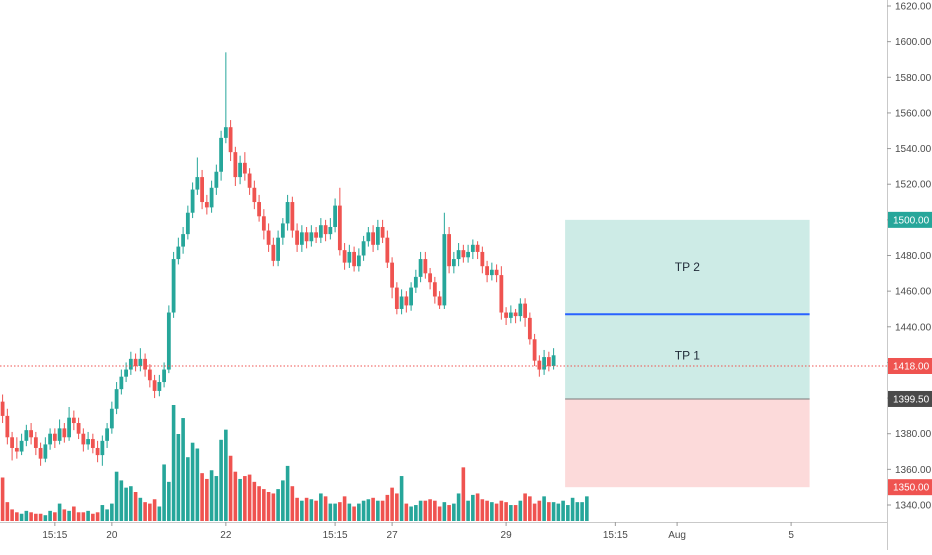 The width and height of the screenshot is (932, 555). Describe the element at coordinates (910, 219) in the screenshot. I see `price-badge: 1500.00` at that location.